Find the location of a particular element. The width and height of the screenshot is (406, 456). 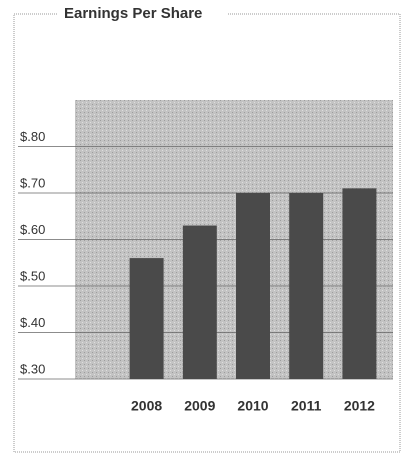

x-tick-label: 2010 is located at coordinates (252, 406).